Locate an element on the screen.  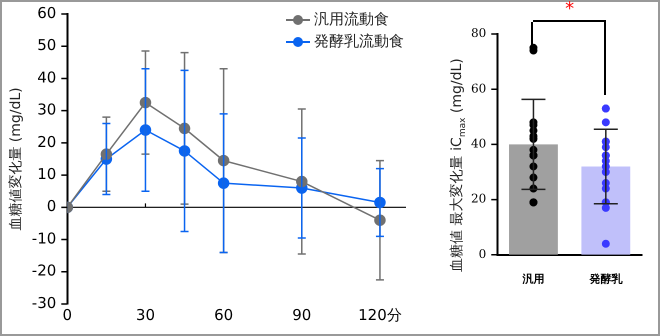
y-axis-title: 血糖値変化量 (mg/dL) is located at coordinates (16, 159).